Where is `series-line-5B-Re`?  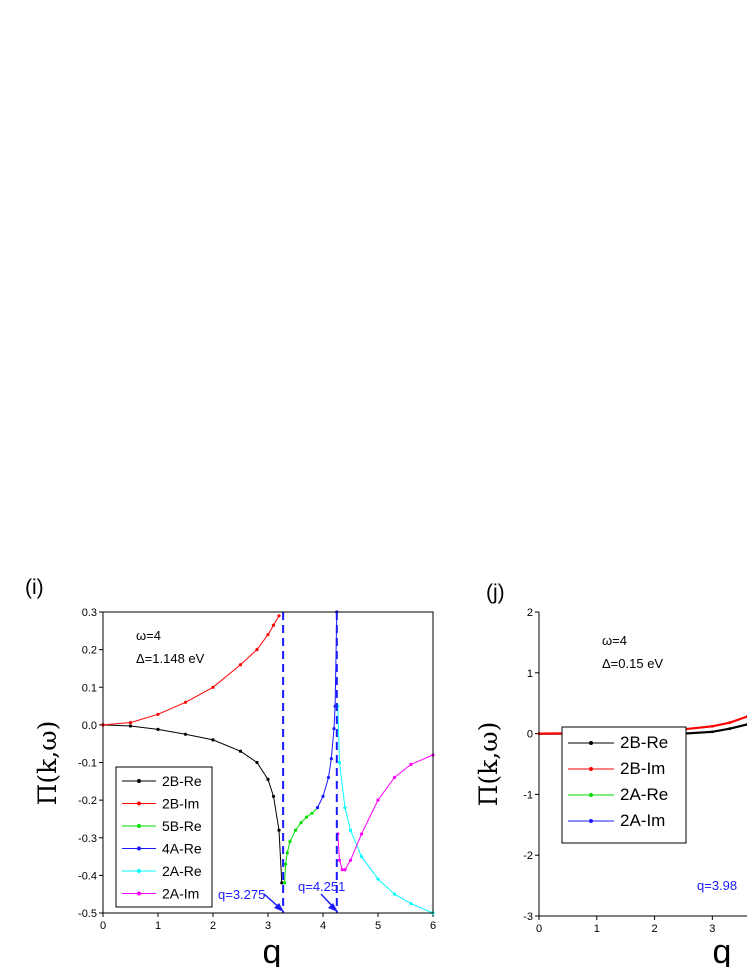 series-line-5B-Re is located at coordinates (301, 845).